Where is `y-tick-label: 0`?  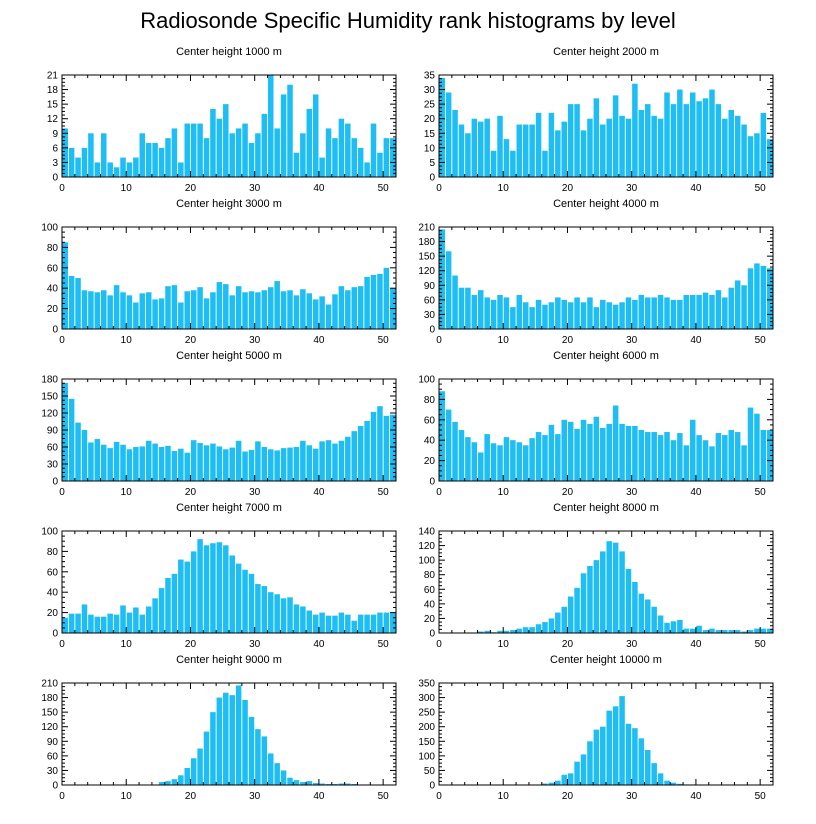 y-tick-label: 0 is located at coordinates (432, 634).